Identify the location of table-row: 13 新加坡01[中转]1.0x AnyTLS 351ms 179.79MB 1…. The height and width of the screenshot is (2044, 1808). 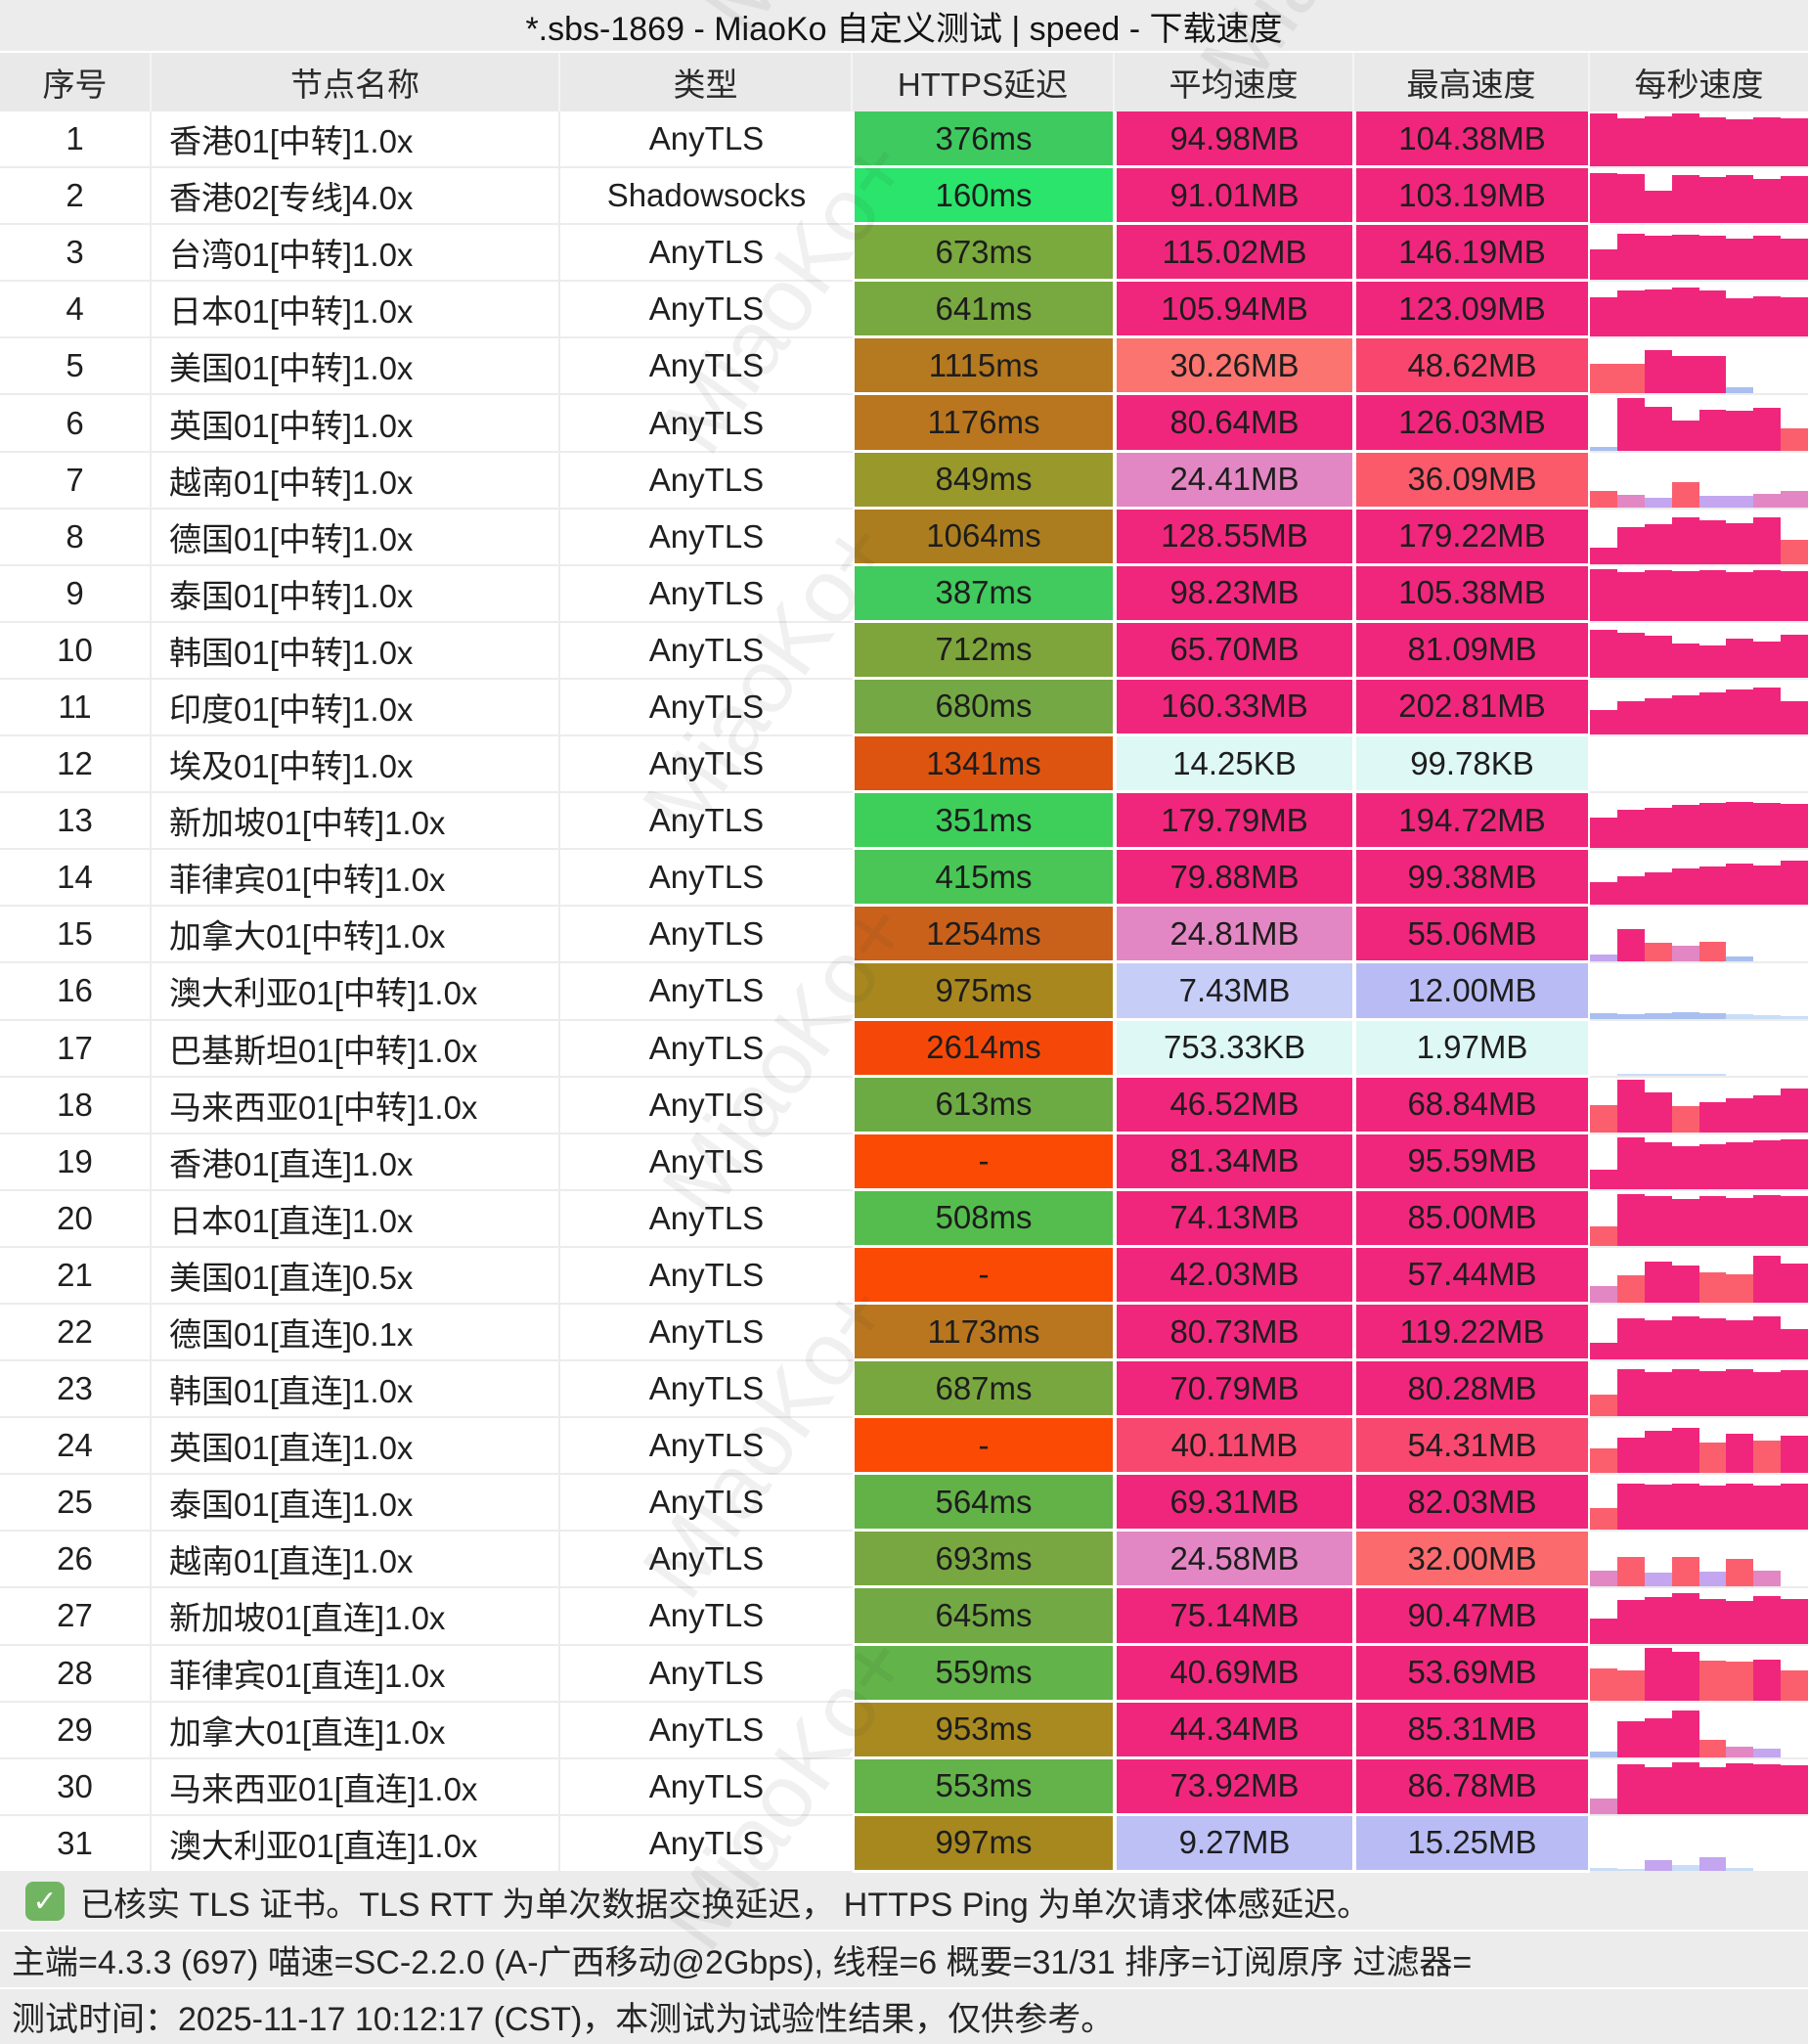
(904, 822).